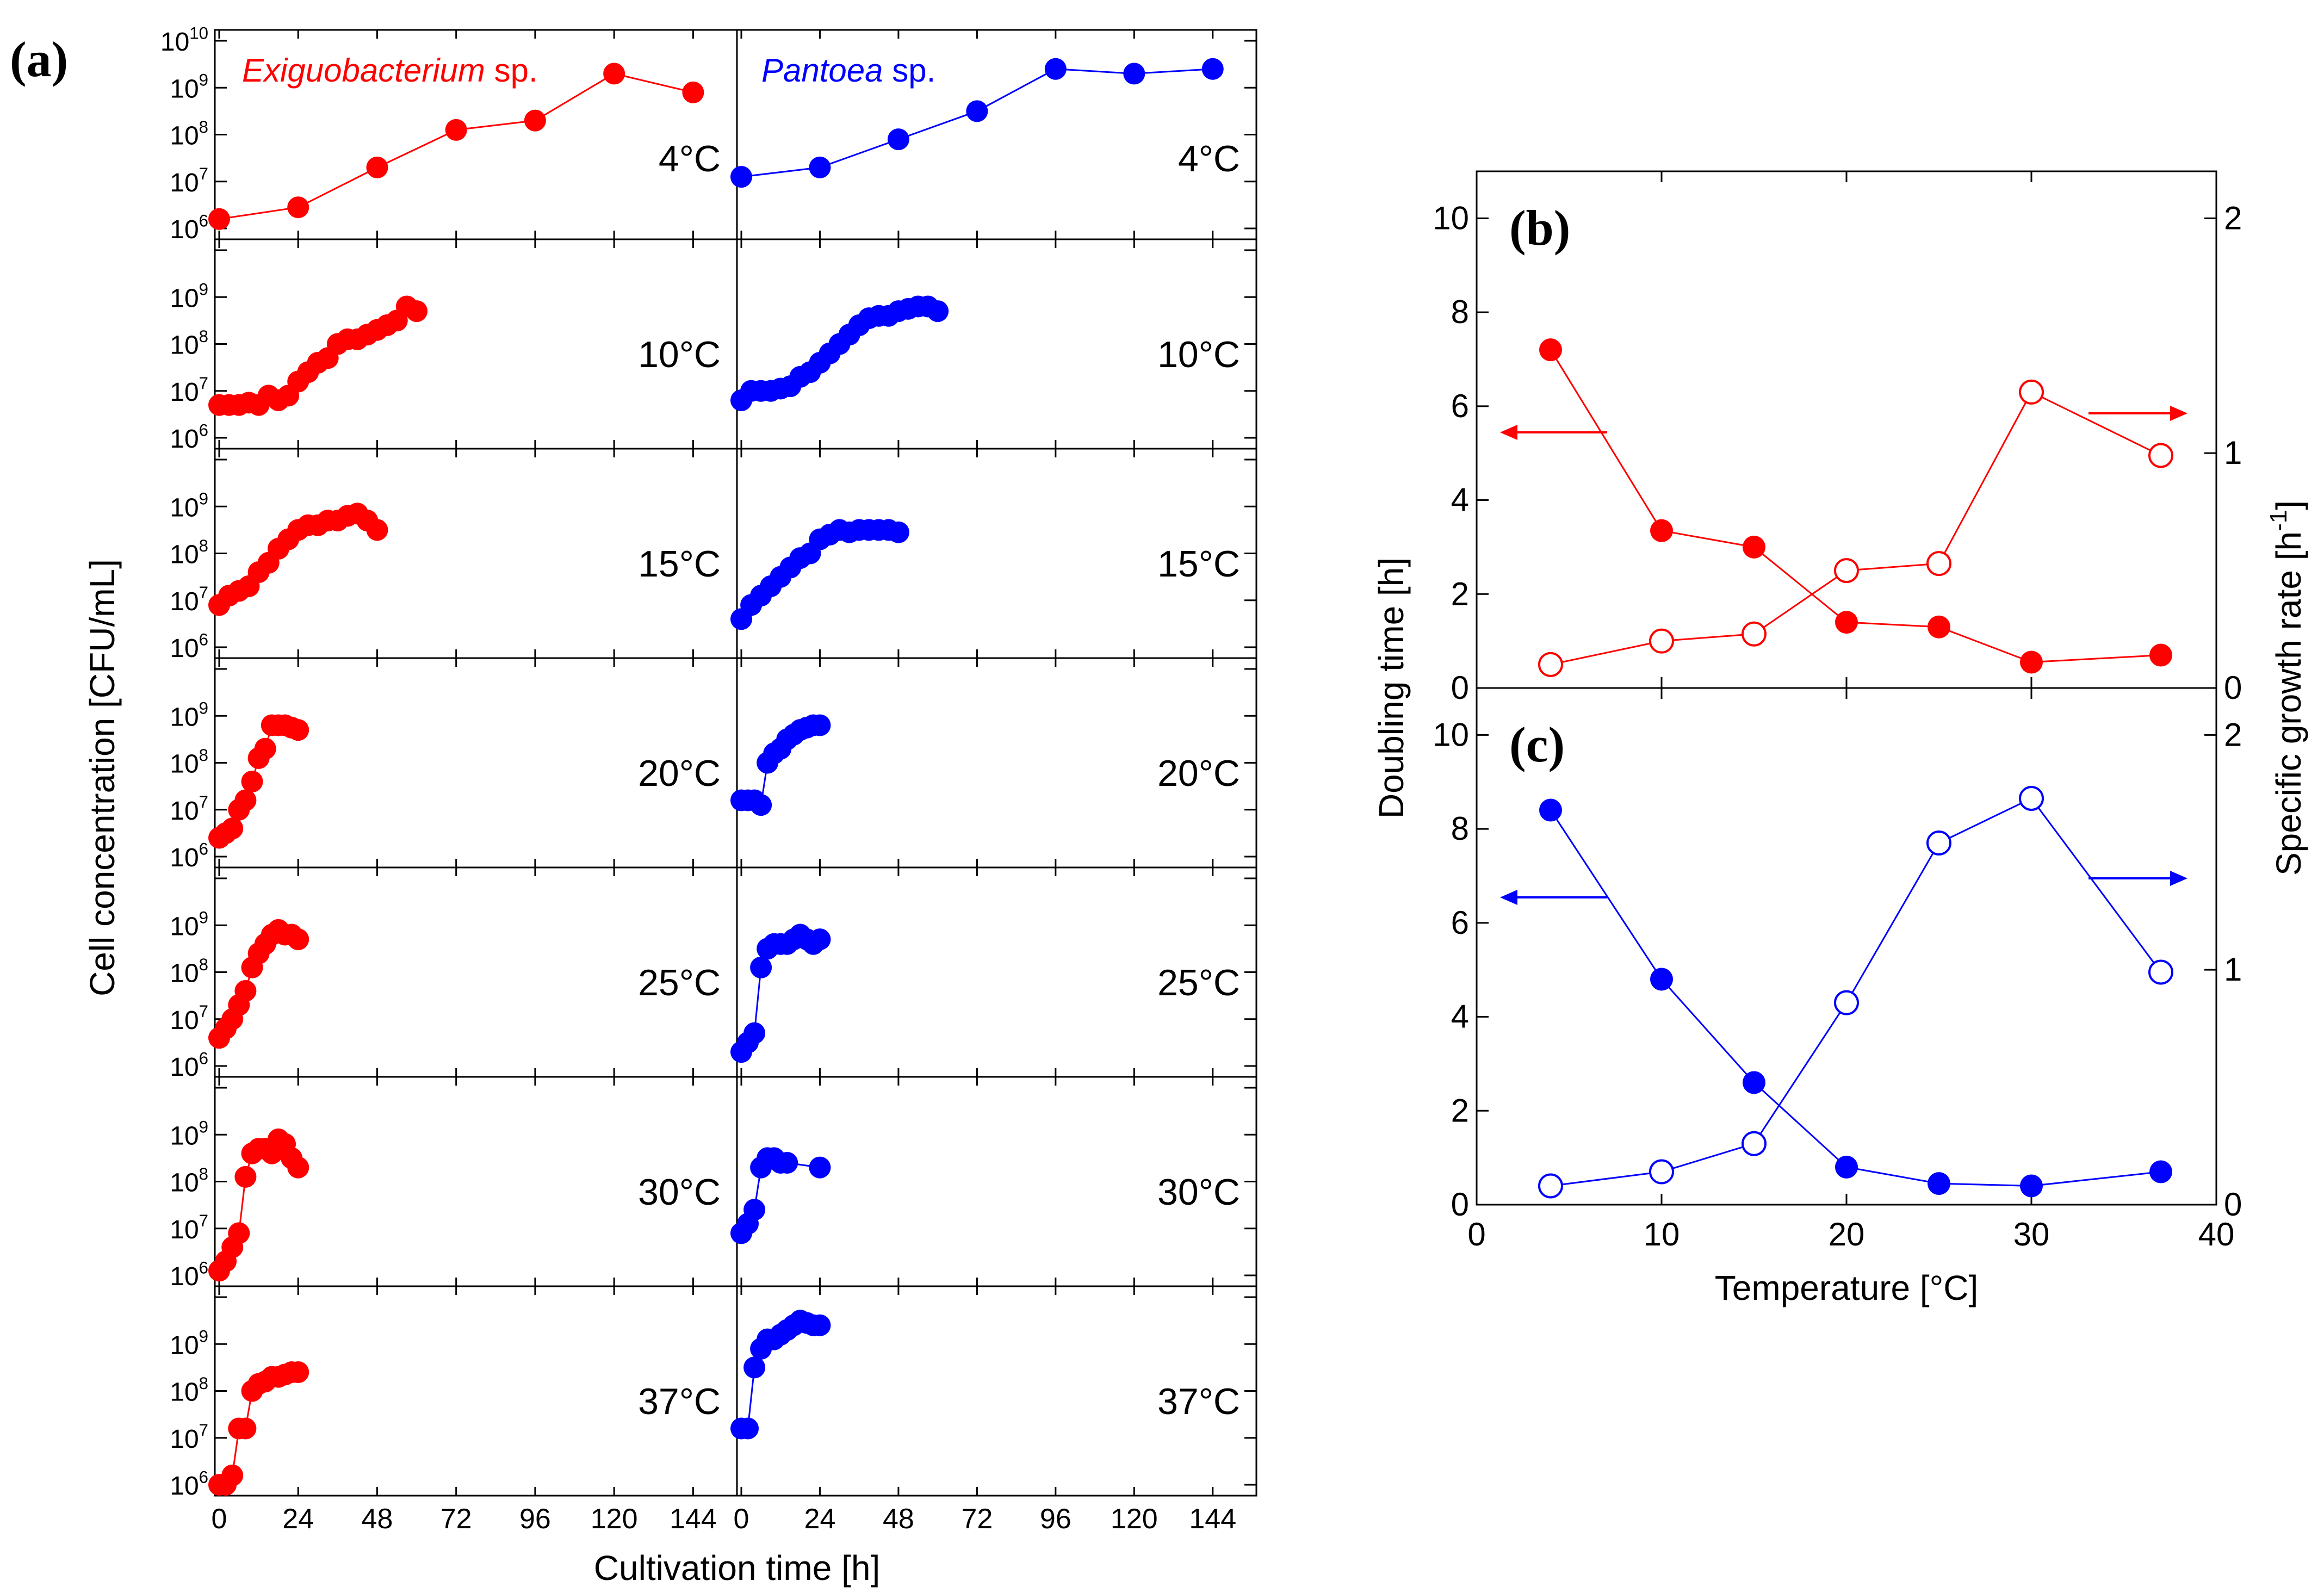 This screenshot has width=2324, height=1593. What do you see at coordinates (39, 59) in the screenshot?
I see `panel-a-label: (a)` at bounding box center [39, 59].